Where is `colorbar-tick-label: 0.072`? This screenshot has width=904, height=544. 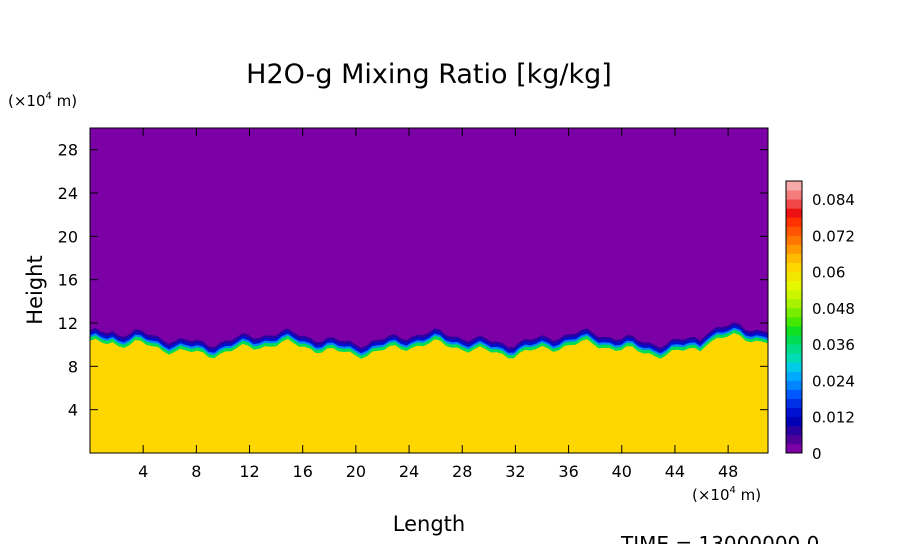
colorbar-tick-label: 0.072 is located at coordinates (833, 236).